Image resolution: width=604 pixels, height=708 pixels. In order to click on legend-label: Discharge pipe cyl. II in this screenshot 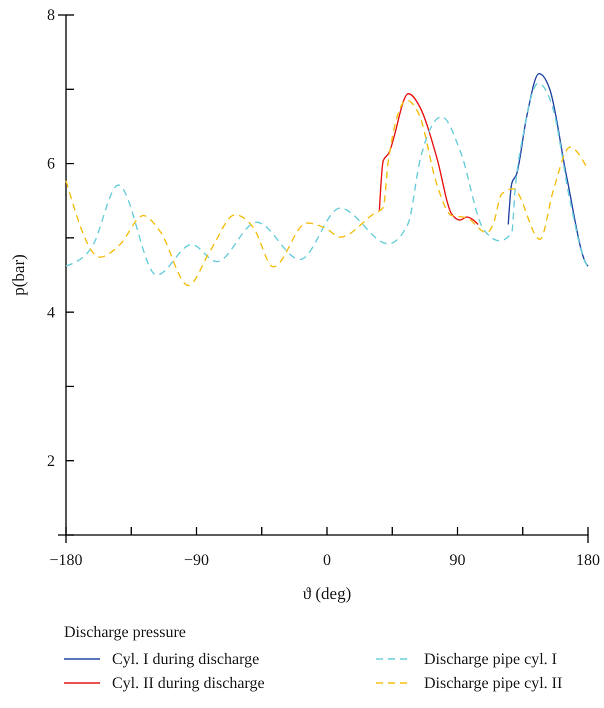, I will do `click(493, 683)`.